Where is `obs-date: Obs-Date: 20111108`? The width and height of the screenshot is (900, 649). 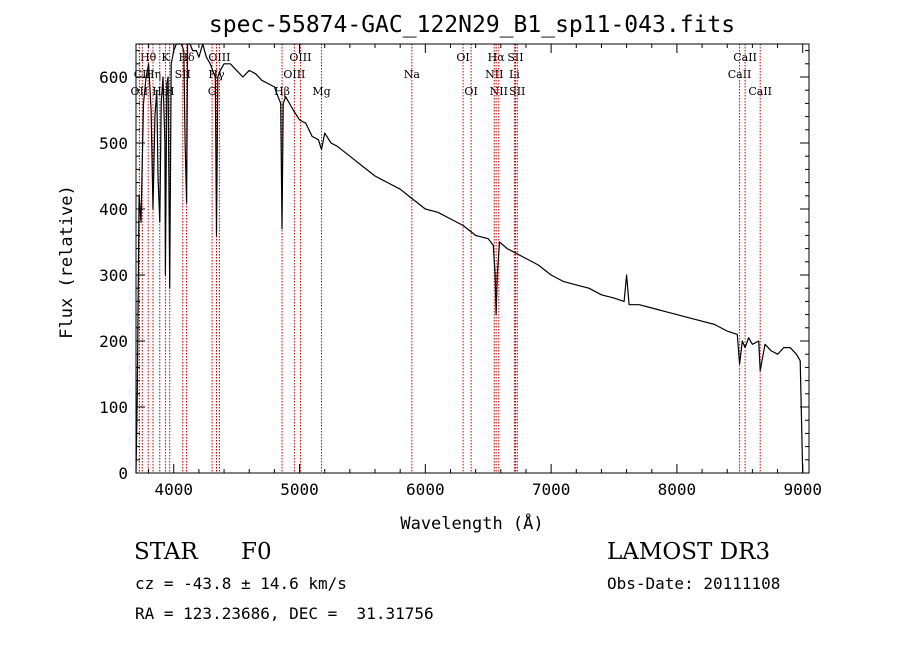
obs-date: Obs-Date: 20111108 is located at coordinates (694, 583).